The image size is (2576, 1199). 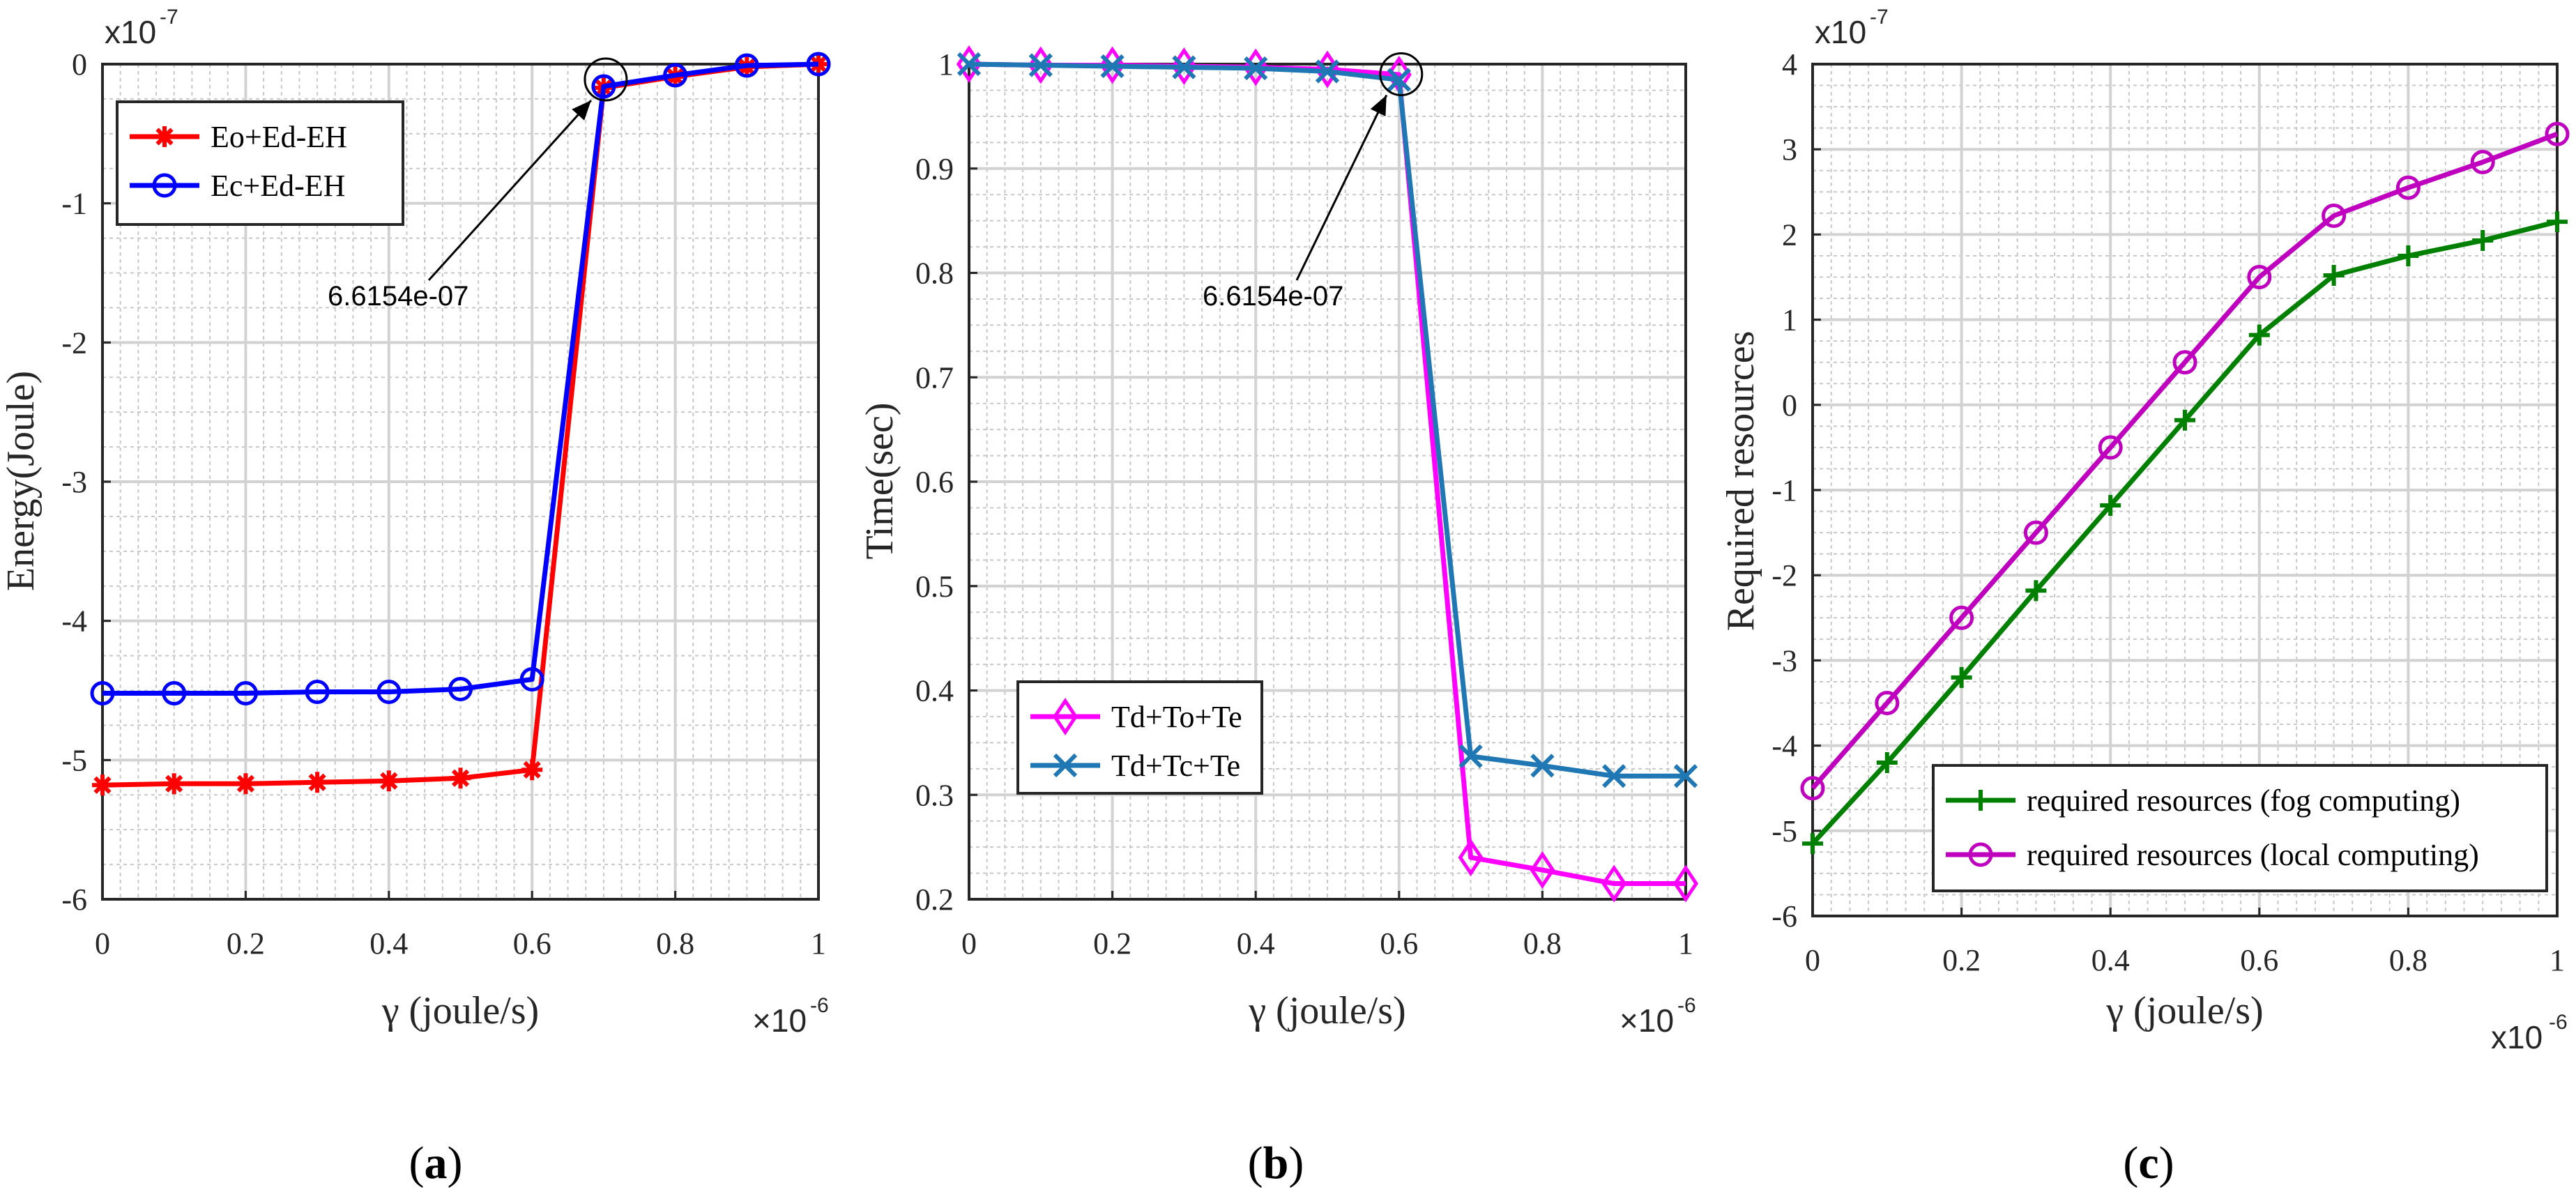 I want to click on y-tick-label: 0.6, so click(x=934, y=482).